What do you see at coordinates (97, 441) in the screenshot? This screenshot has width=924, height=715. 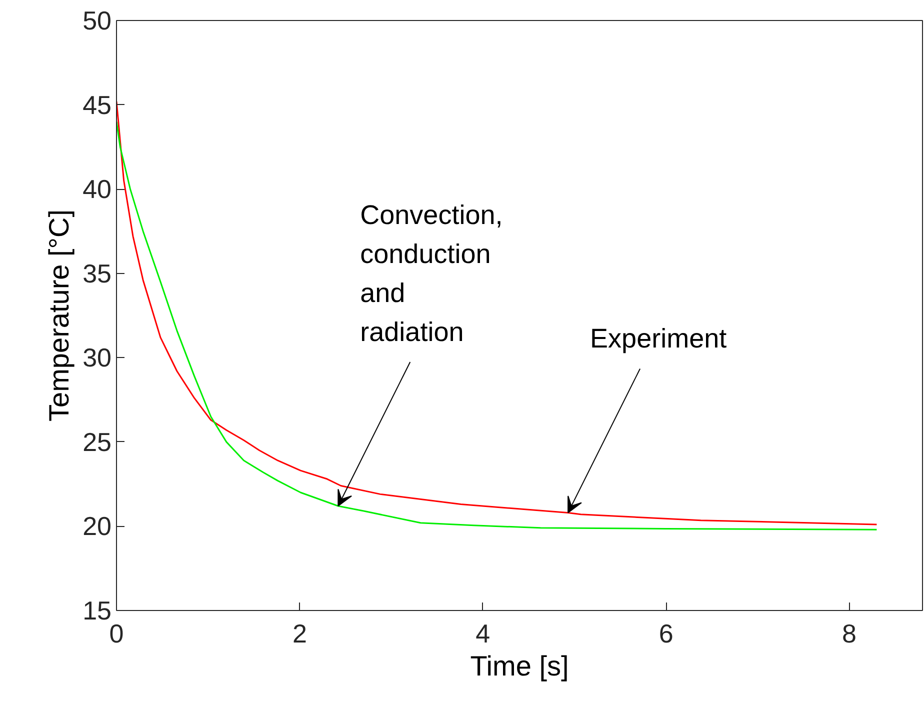 I see `y-tick-label: 25` at bounding box center [97, 441].